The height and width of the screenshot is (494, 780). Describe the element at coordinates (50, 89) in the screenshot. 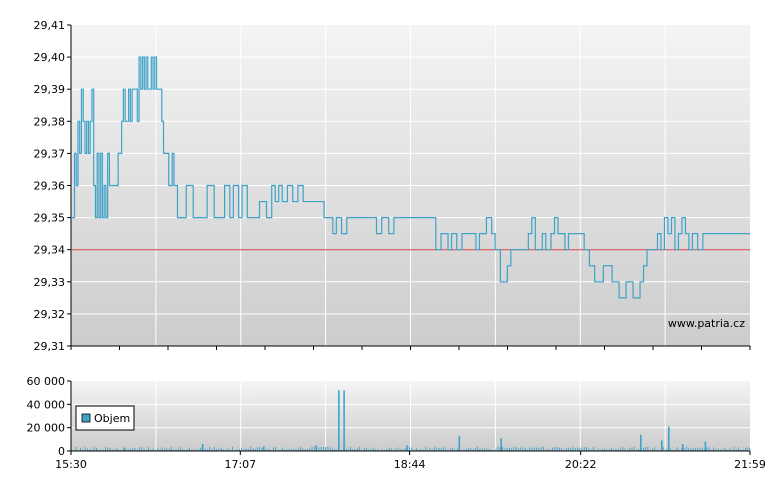

I see `price-y-tick-label: 29,39` at that location.